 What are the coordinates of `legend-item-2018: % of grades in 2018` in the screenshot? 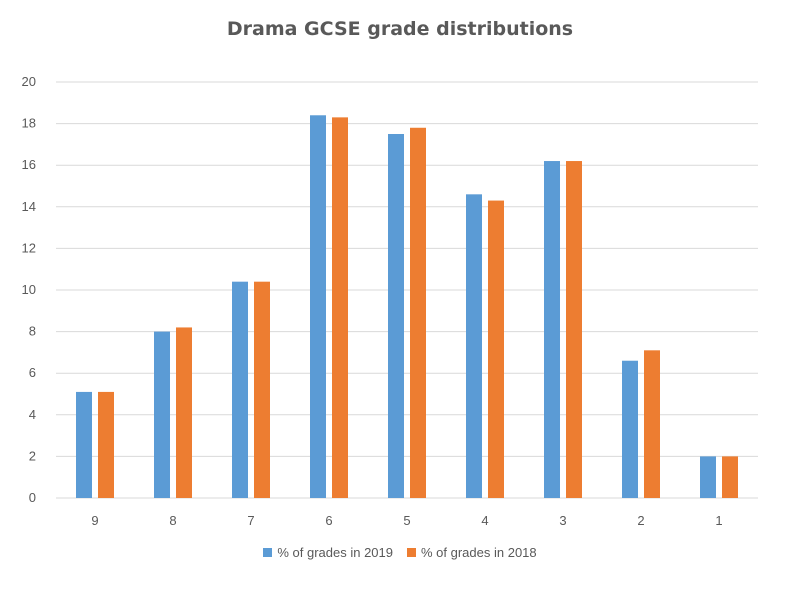 It's located at (472, 552).